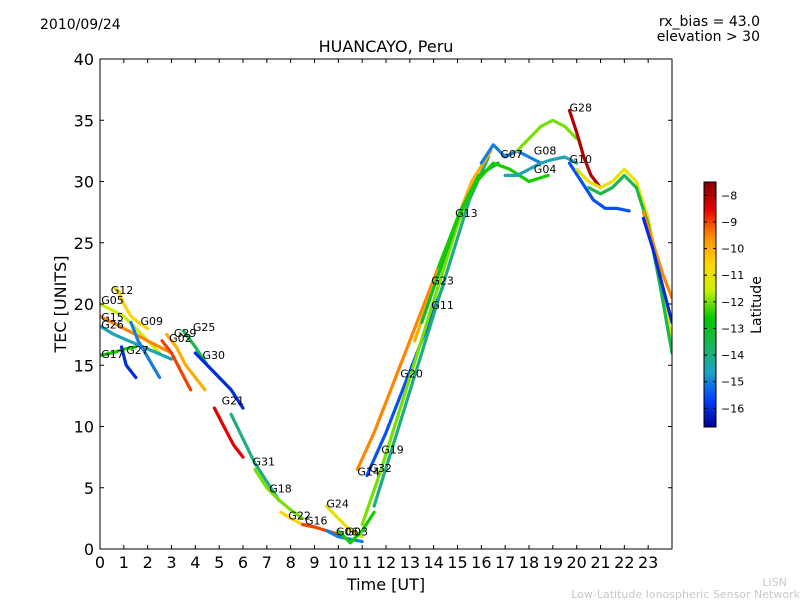 This screenshot has width=800, height=601. I want to click on series-line-g03, so click(356, 527).